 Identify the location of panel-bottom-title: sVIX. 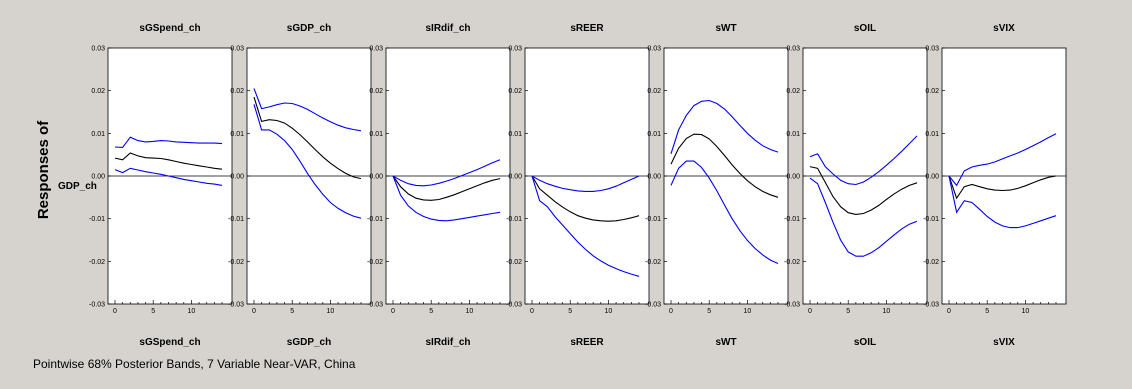
(1004, 342).